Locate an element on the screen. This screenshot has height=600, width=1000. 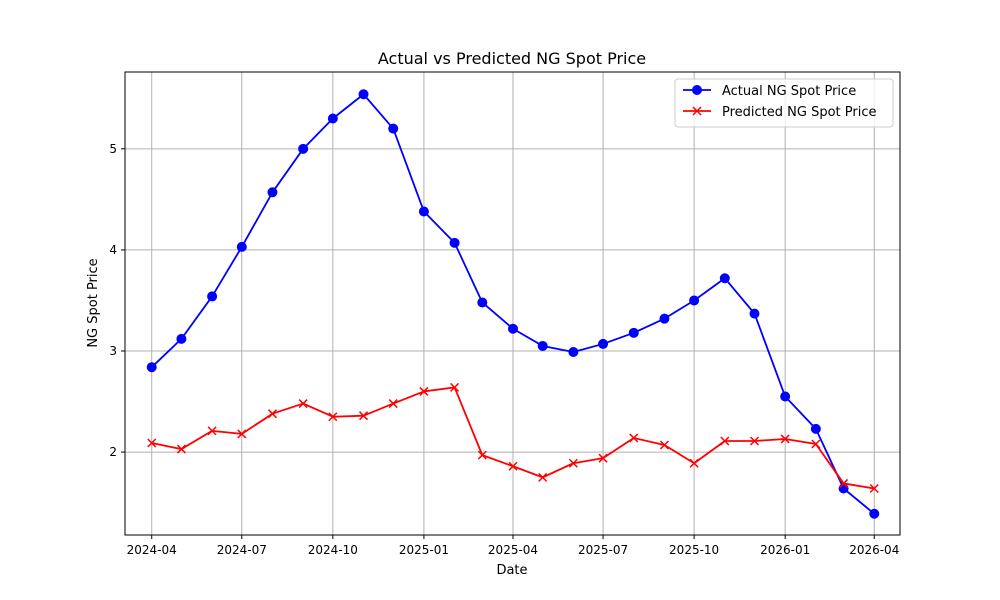
x-axis-label: Date is located at coordinates (511, 570).